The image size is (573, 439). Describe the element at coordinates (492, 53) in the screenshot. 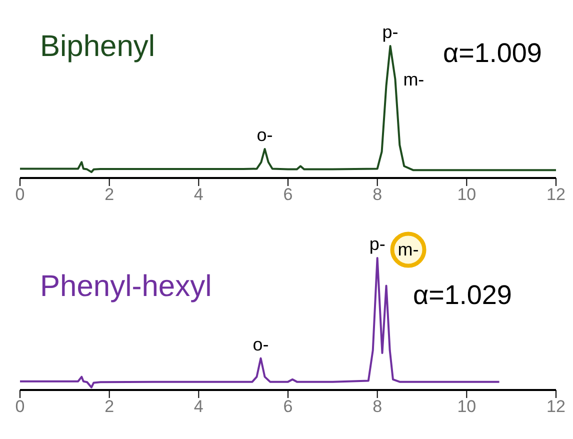

I see `annotation: α=1.009` at that location.